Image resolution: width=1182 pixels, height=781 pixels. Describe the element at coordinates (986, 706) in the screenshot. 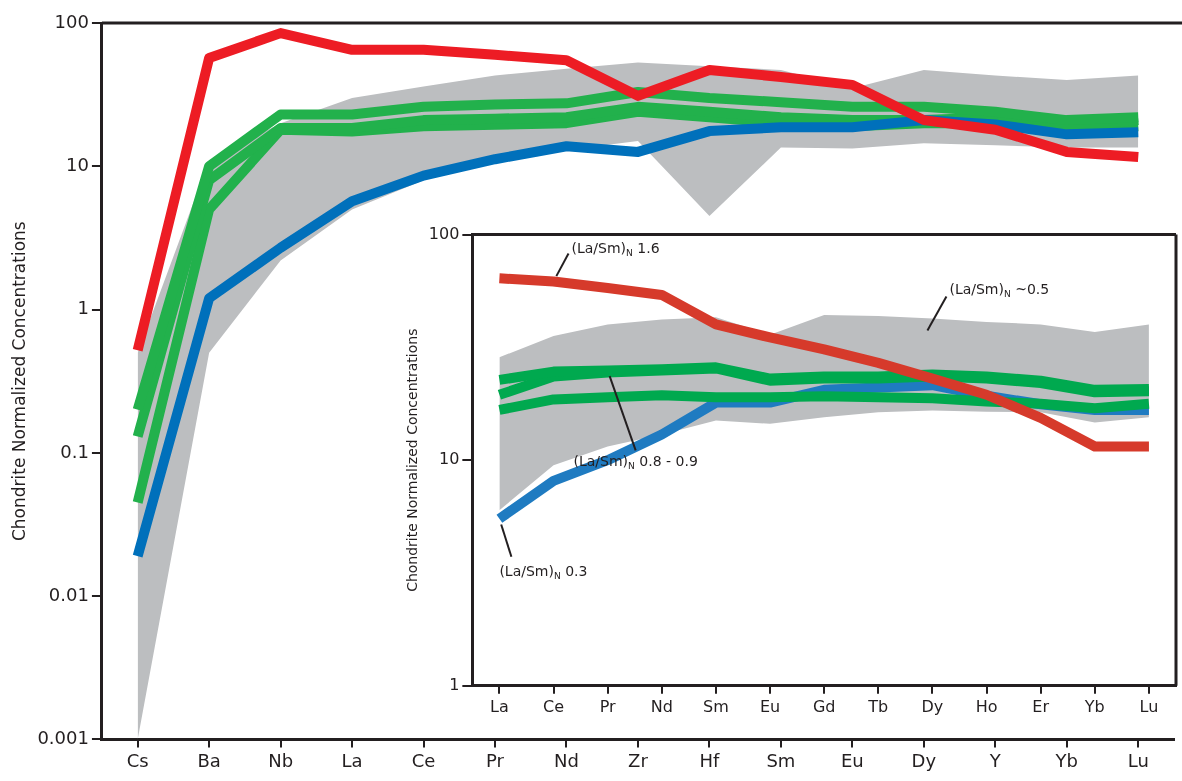

I see `x-tick-label: Ho` at that location.